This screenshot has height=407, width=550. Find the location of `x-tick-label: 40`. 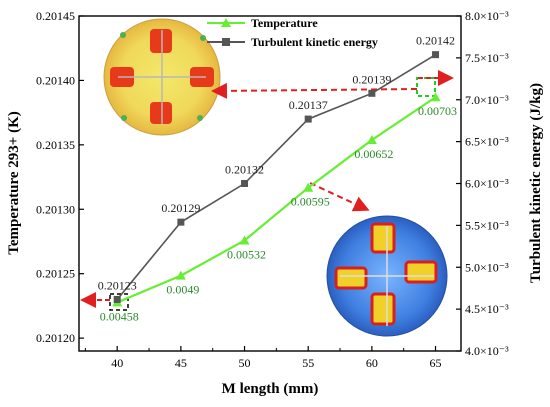

x-tick-label: 40 is located at coordinates (117, 363).